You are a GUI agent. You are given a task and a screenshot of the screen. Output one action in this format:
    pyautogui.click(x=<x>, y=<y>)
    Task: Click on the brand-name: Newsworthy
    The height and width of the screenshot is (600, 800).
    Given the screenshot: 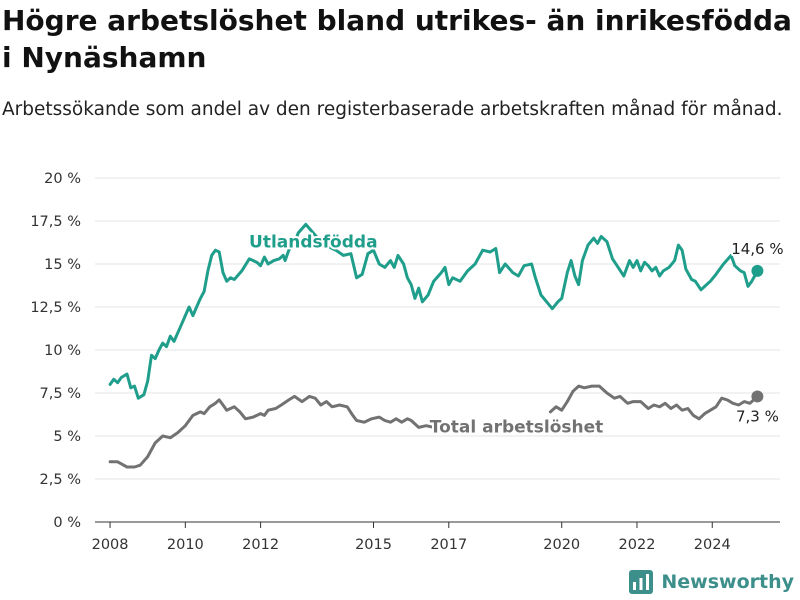 What is the action you would take?
    pyautogui.click(x=727, y=582)
    